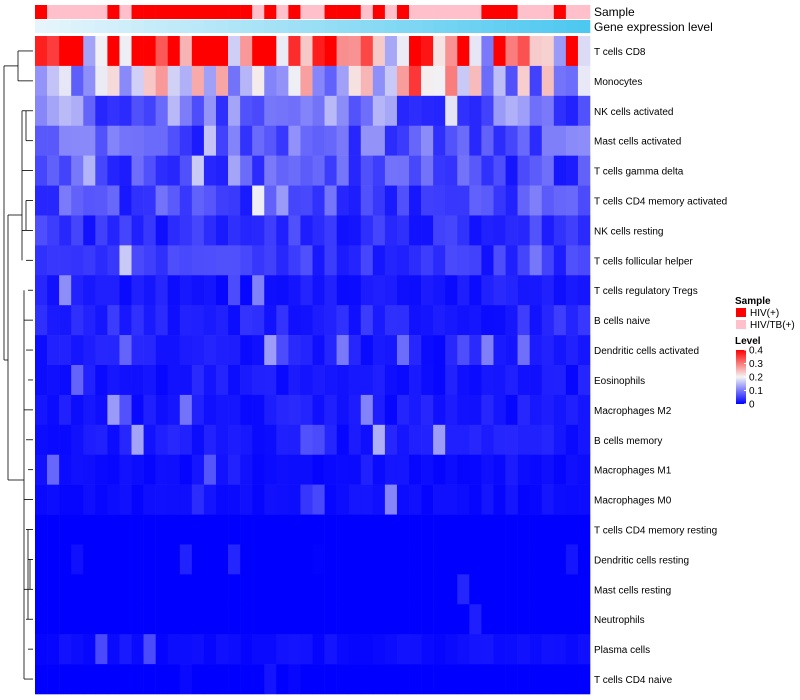 Image resolution: width=800 pixels, height=700 pixels. Describe the element at coordinates (655, 531) in the screenshot. I see `row-label: T cells CD4 memory resting` at that location.